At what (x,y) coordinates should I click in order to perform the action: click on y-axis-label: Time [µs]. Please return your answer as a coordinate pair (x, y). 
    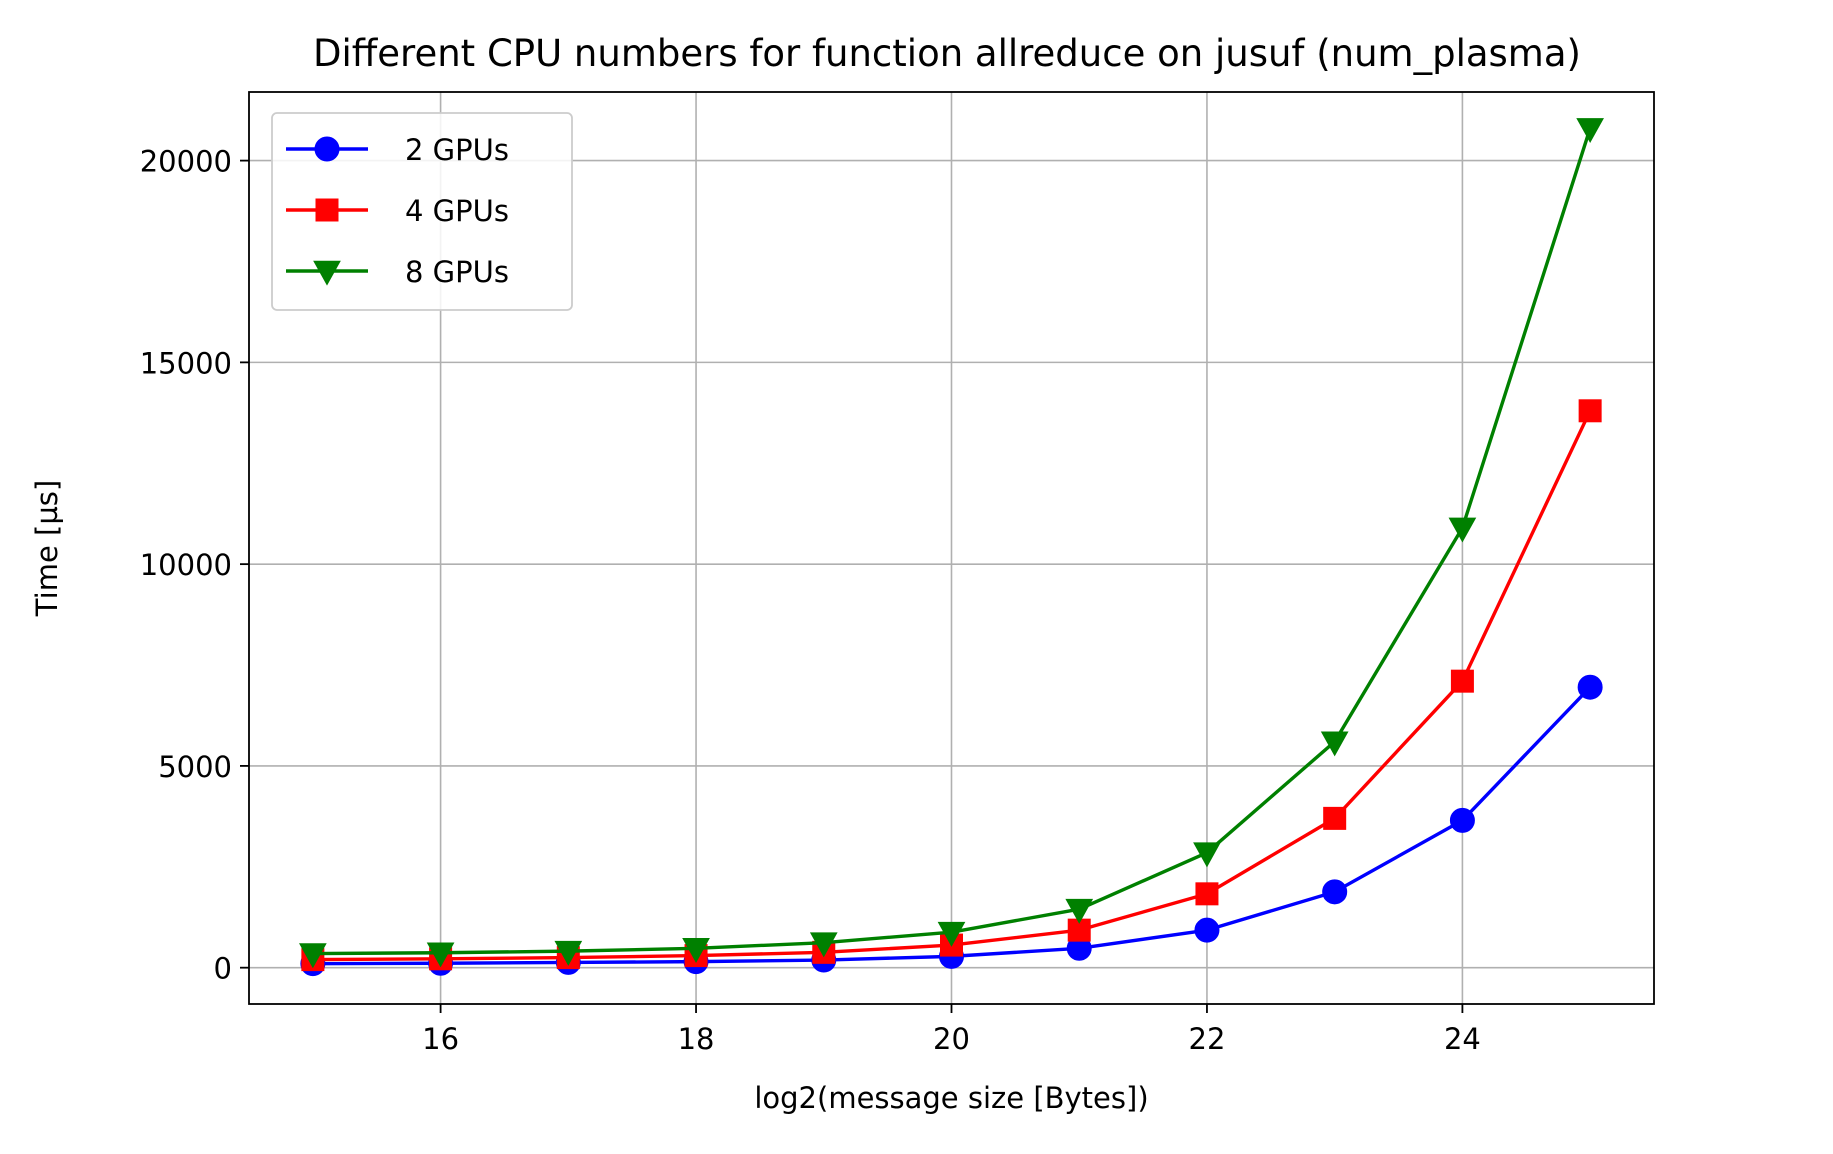
    Looking at the image, I should click on (47, 548).